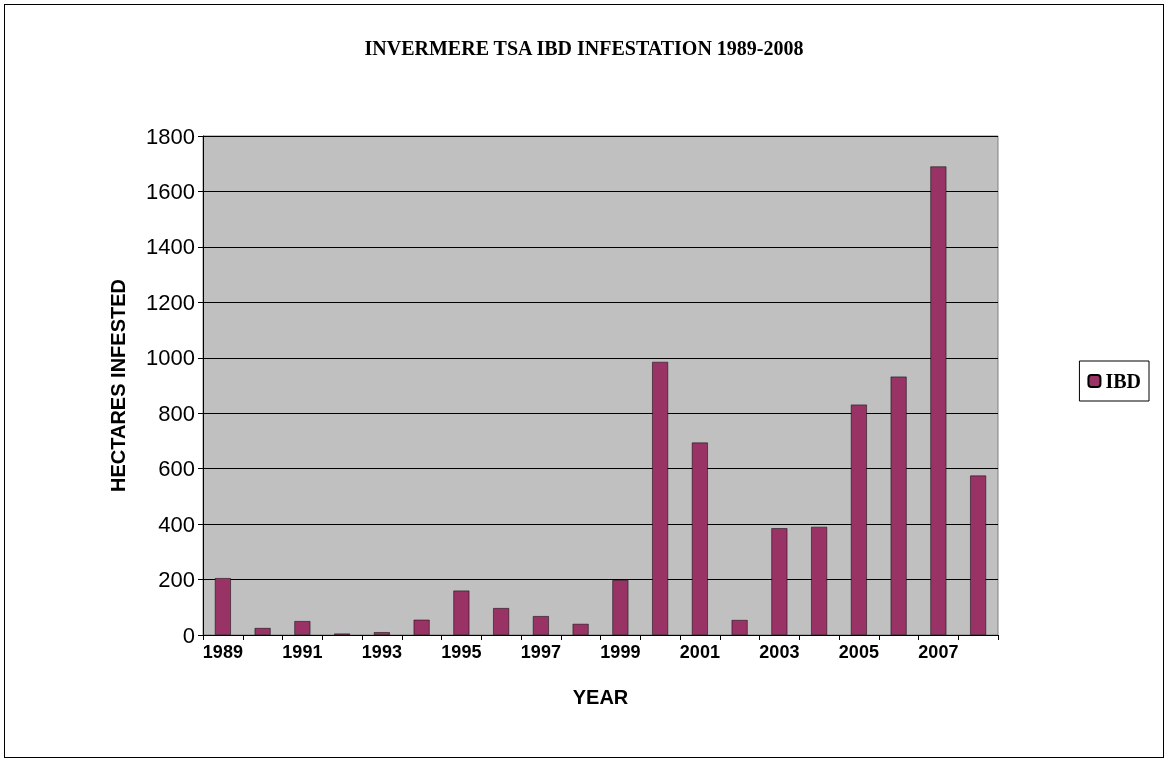  Describe the element at coordinates (381, 652) in the screenshot. I see `x-tick-label: 1993` at that location.